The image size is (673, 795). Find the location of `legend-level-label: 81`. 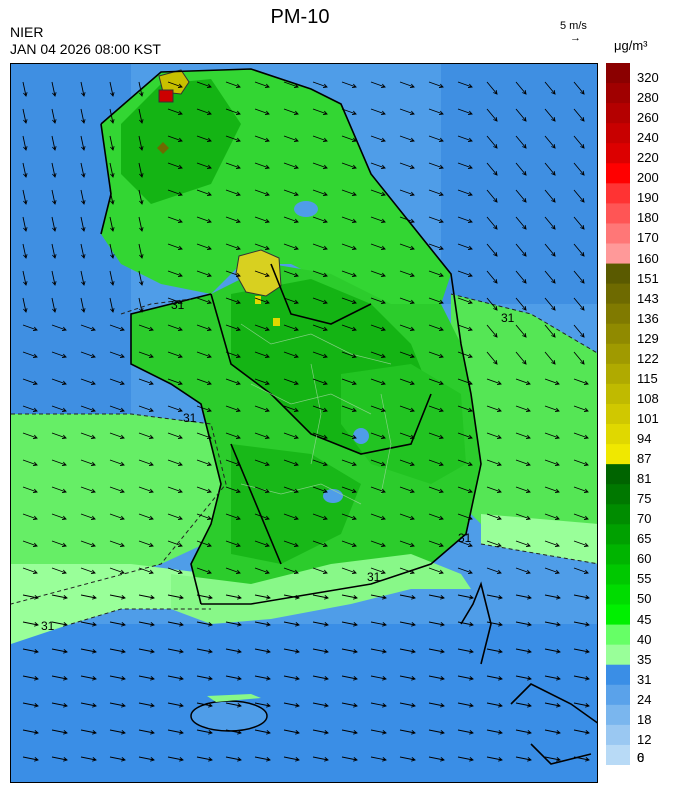

legend-level-label: 81 is located at coordinates (644, 479).